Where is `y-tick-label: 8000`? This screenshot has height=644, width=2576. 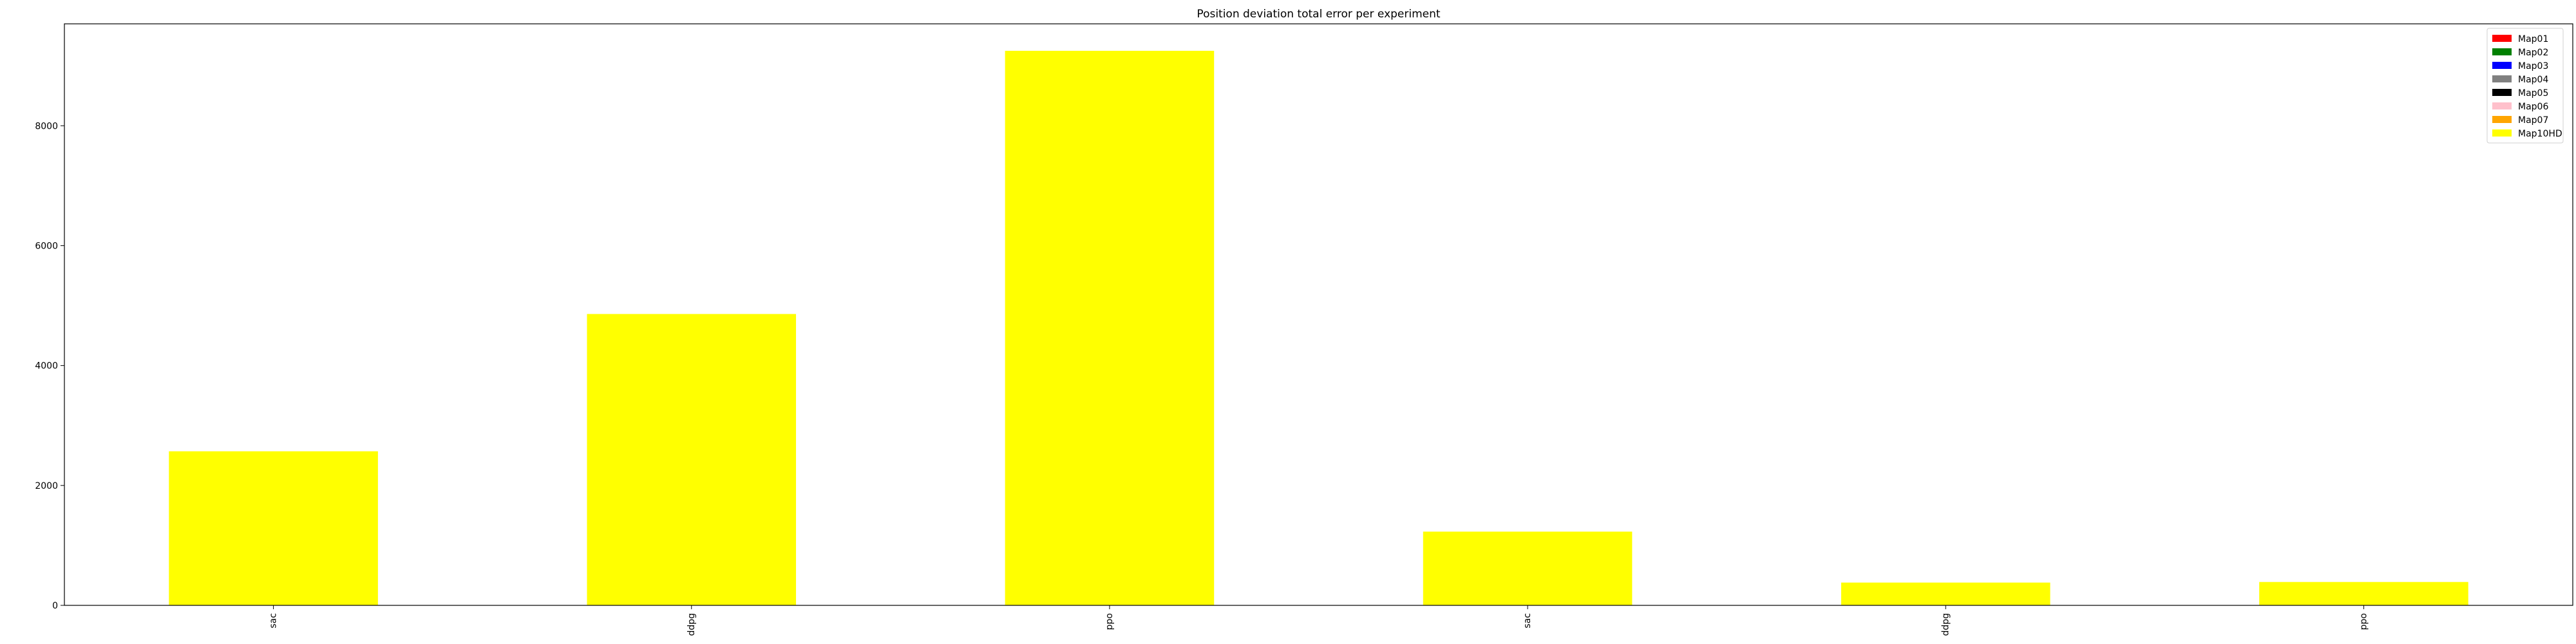
y-tick-label: 8000 is located at coordinates (46, 126).